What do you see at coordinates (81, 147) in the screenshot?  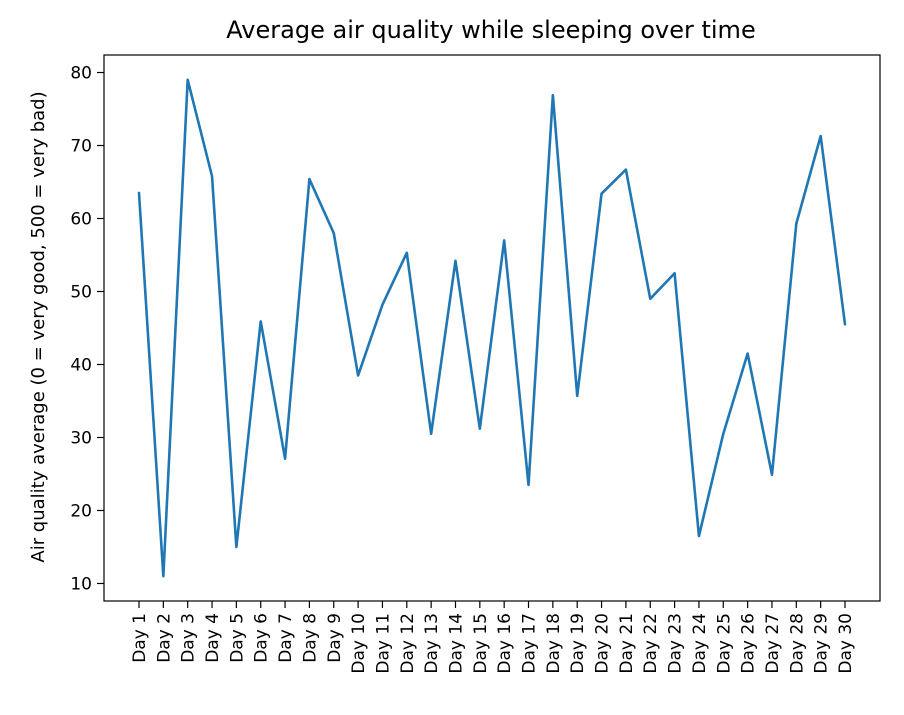 I see `y-tick-label: 70` at bounding box center [81, 147].